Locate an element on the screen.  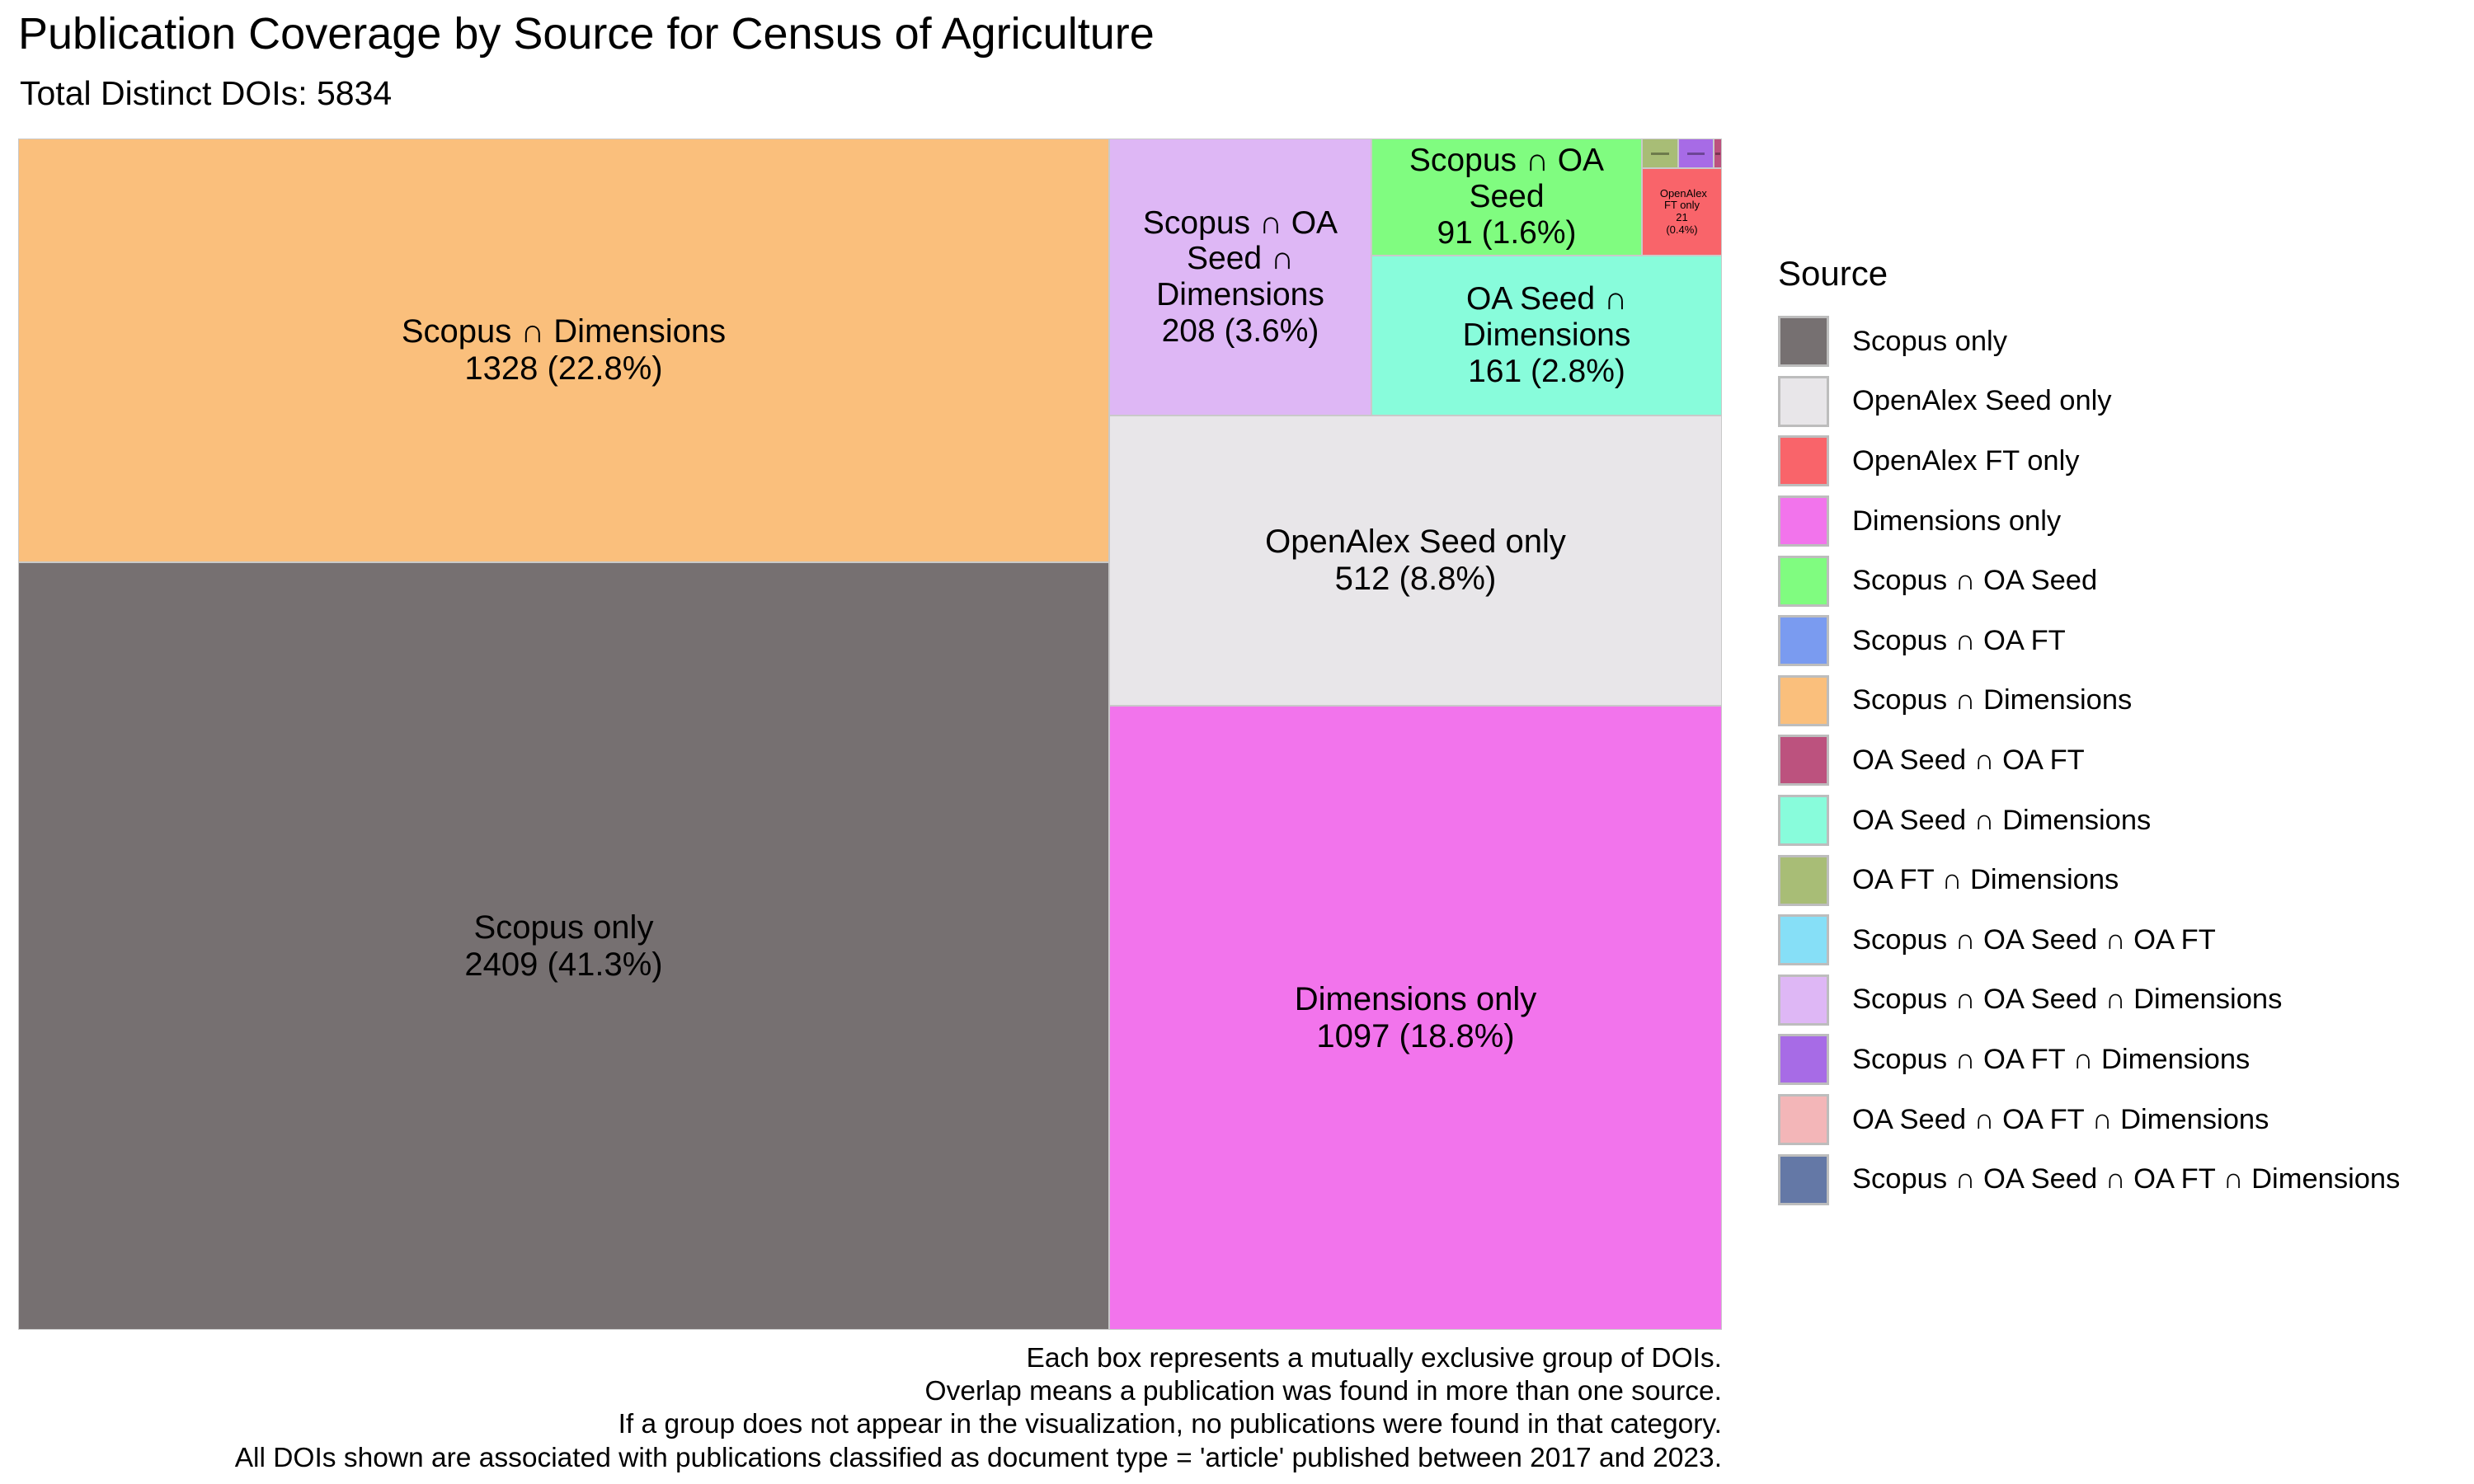
tile-label: OpenAlex Seed only is located at coordinates (1415, 542).